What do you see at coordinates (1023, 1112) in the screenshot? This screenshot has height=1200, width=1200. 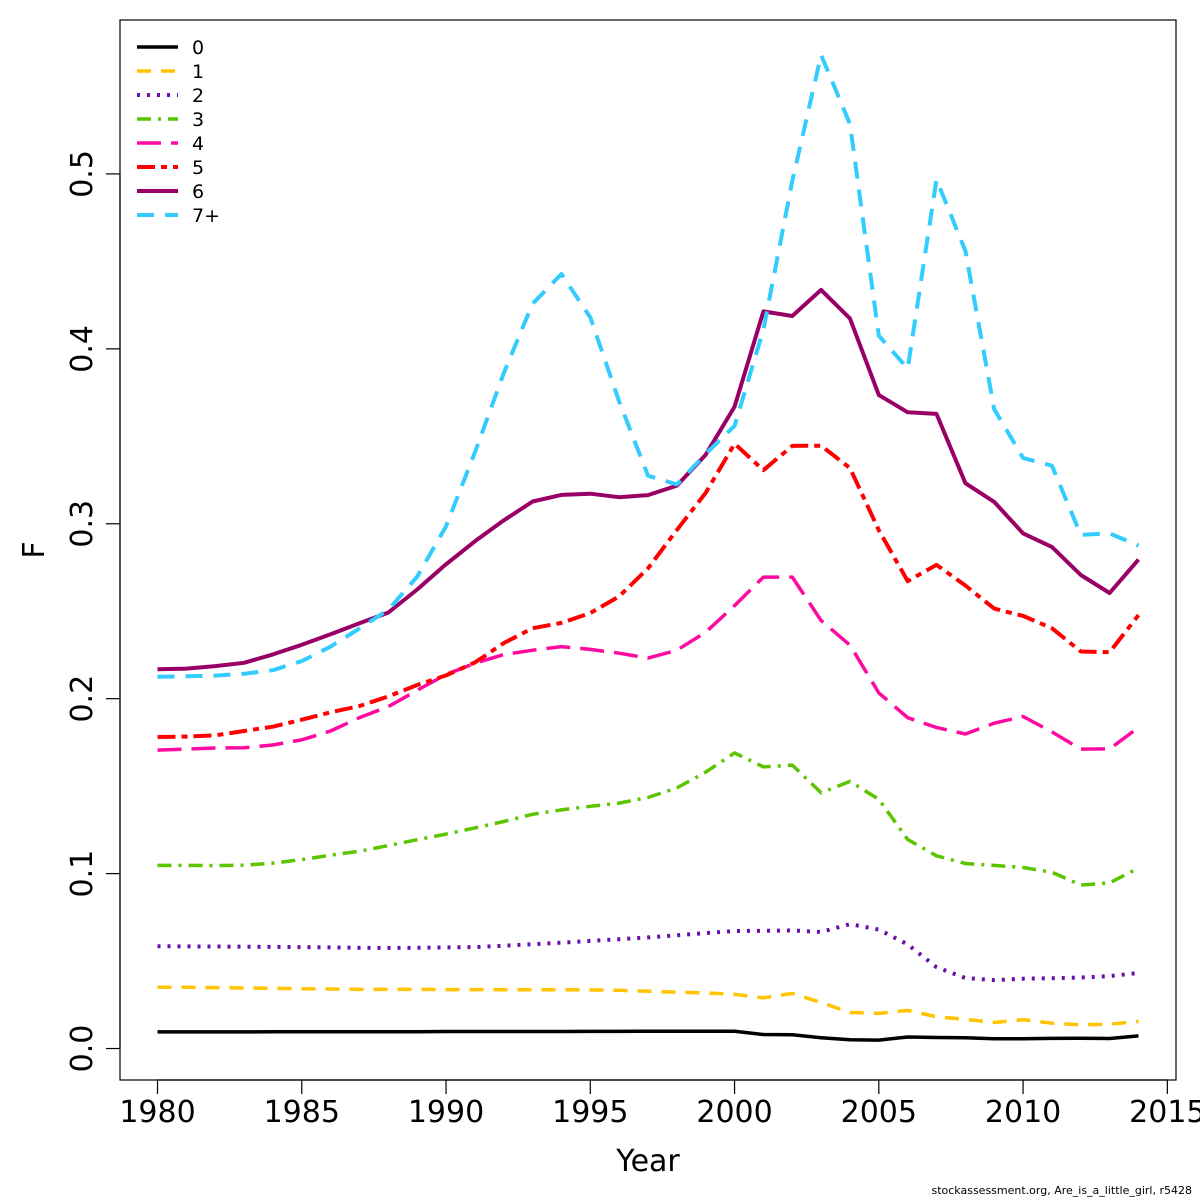 I see `x-tick-label: 2010` at bounding box center [1023, 1112].